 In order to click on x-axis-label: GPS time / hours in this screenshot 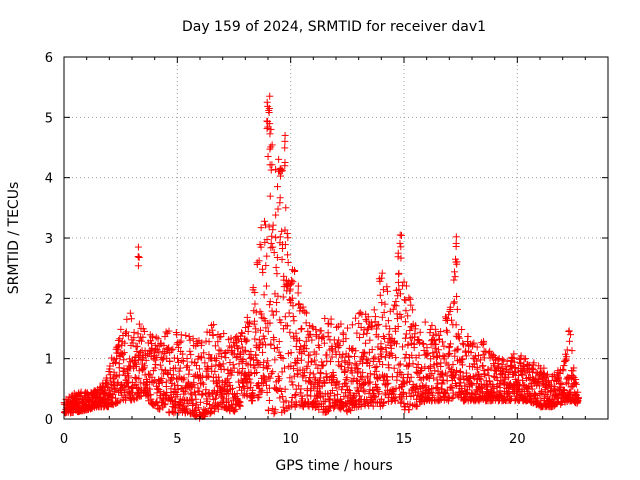, I will do `click(333, 466)`.